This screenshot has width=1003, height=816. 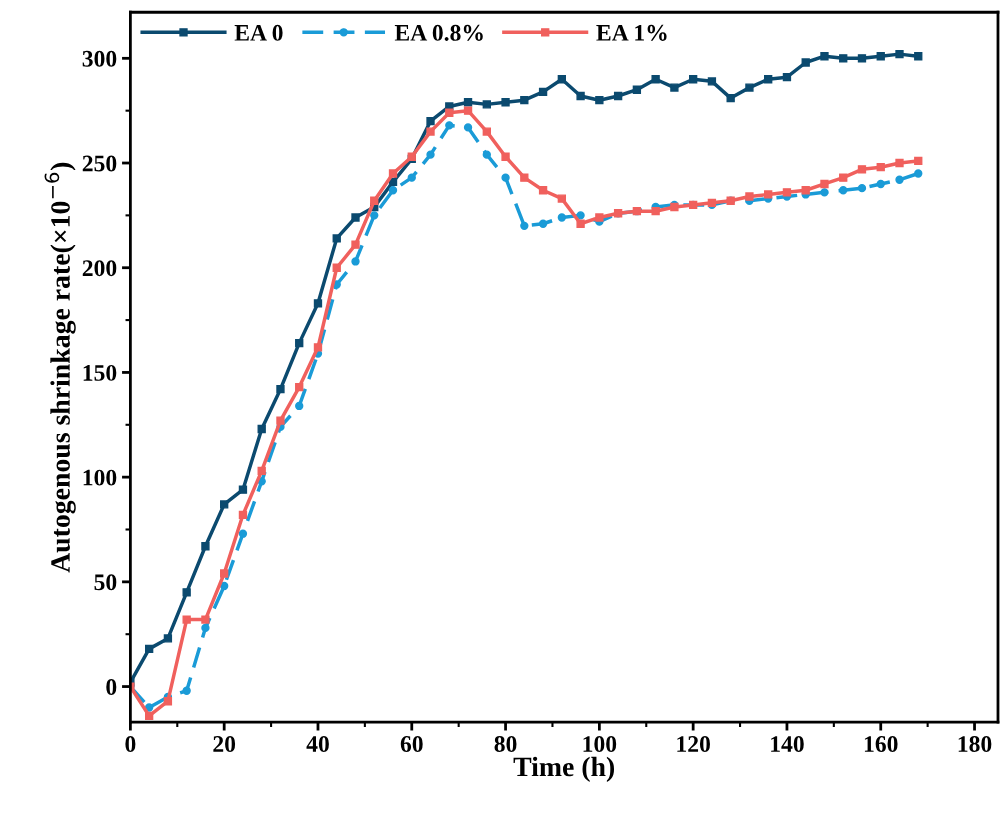 I want to click on y-tick-label: 50, so click(x=105, y=582).